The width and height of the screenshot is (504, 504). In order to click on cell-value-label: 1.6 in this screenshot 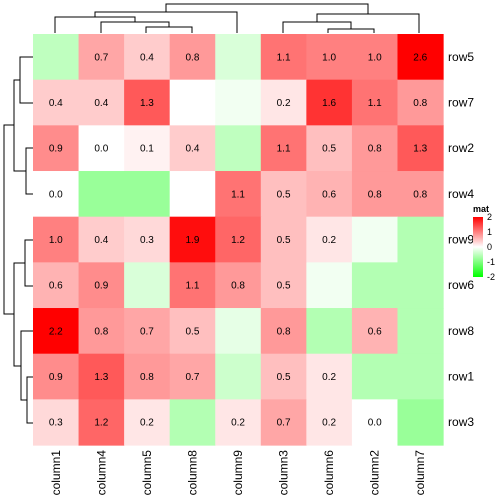, I will do `click(329, 103)`.